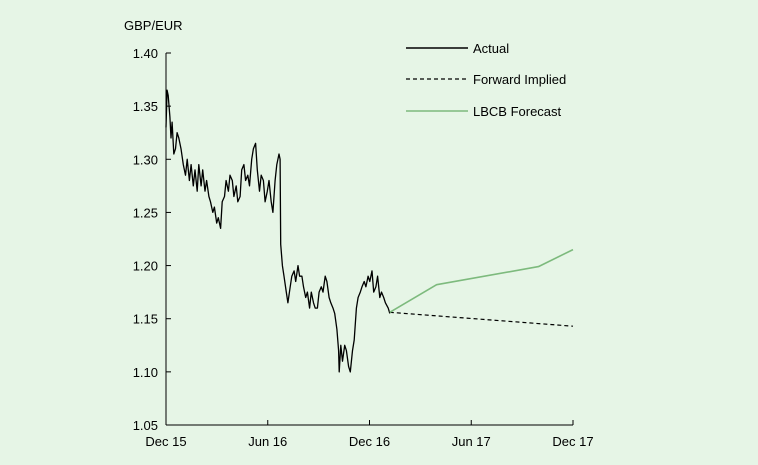 Image resolution: width=758 pixels, height=465 pixels. I want to click on y-tick-label: 1.05, so click(145, 425).